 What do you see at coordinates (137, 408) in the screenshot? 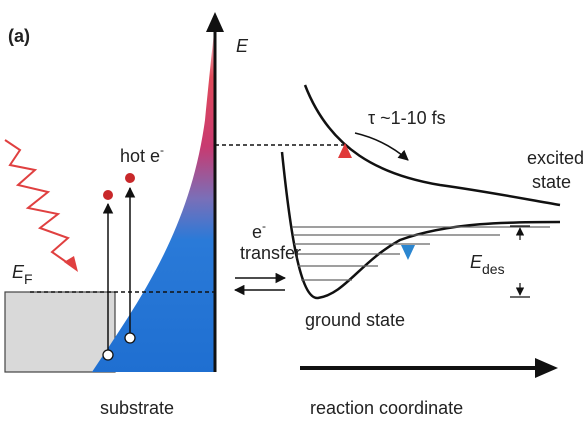
I see `substrate-label: substrate` at bounding box center [137, 408].